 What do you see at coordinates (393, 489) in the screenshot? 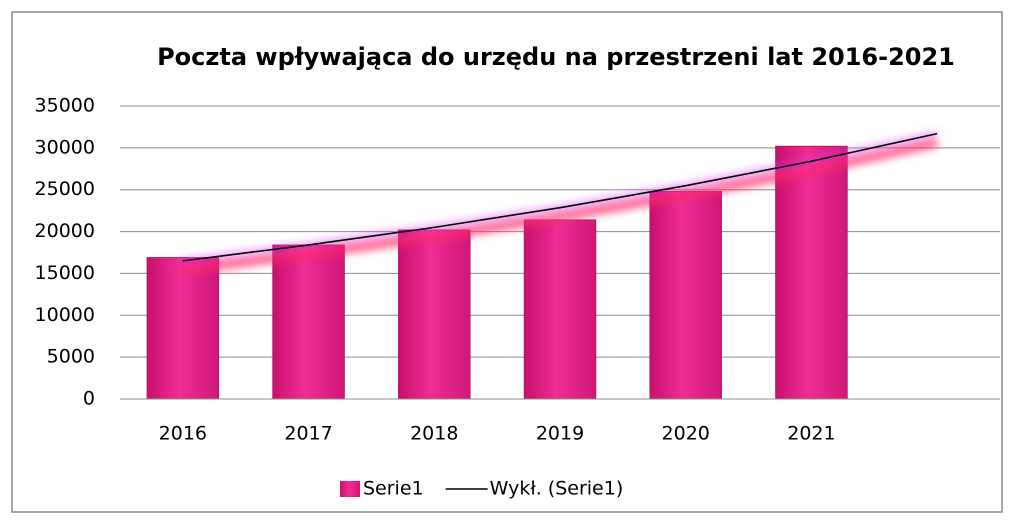
I see `legend-label: Serie1` at bounding box center [393, 489].